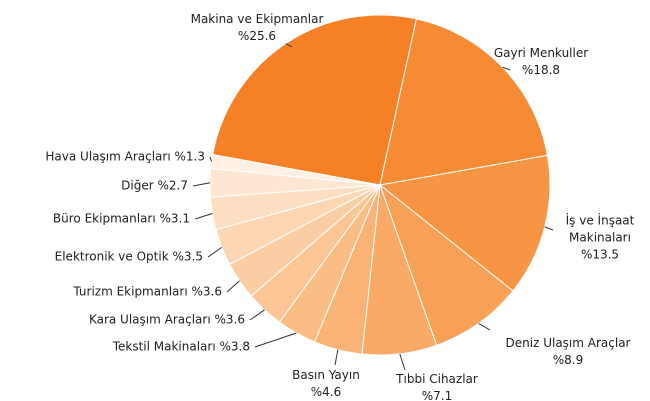 This screenshot has height=401, width=650. What do you see at coordinates (568, 352) in the screenshot?
I see `slice-label: Deniz Ulaşım Araçlar %8.9` at bounding box center [568, 352].